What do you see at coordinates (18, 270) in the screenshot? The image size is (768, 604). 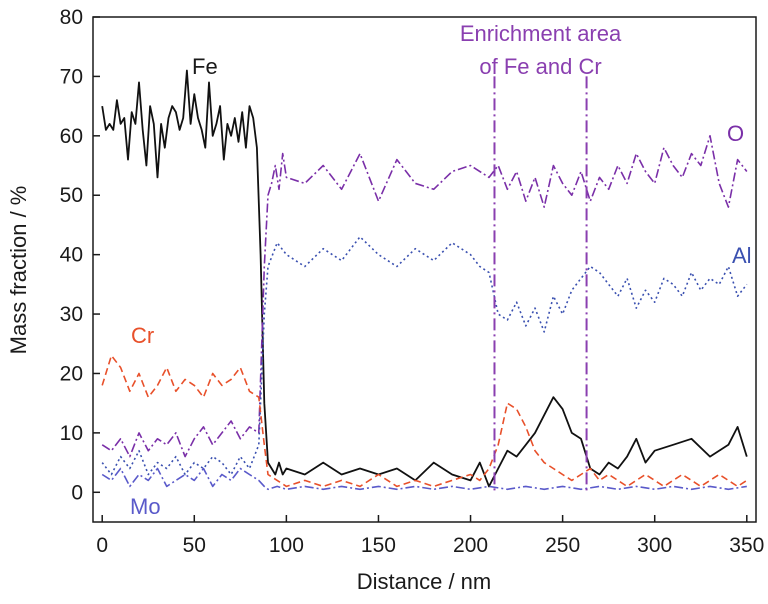 I see `y-axis-title: Mass fraction / %` at bounding box center [18, 270].